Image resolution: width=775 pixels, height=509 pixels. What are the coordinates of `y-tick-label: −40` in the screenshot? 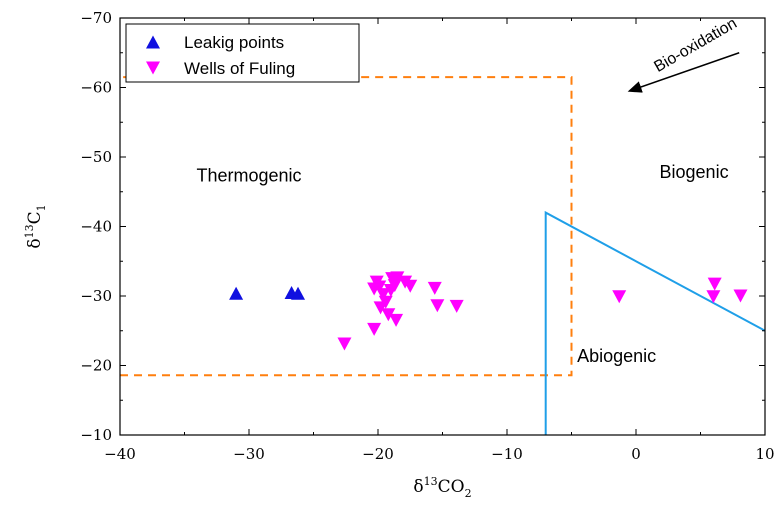 It's located at (96, 227).